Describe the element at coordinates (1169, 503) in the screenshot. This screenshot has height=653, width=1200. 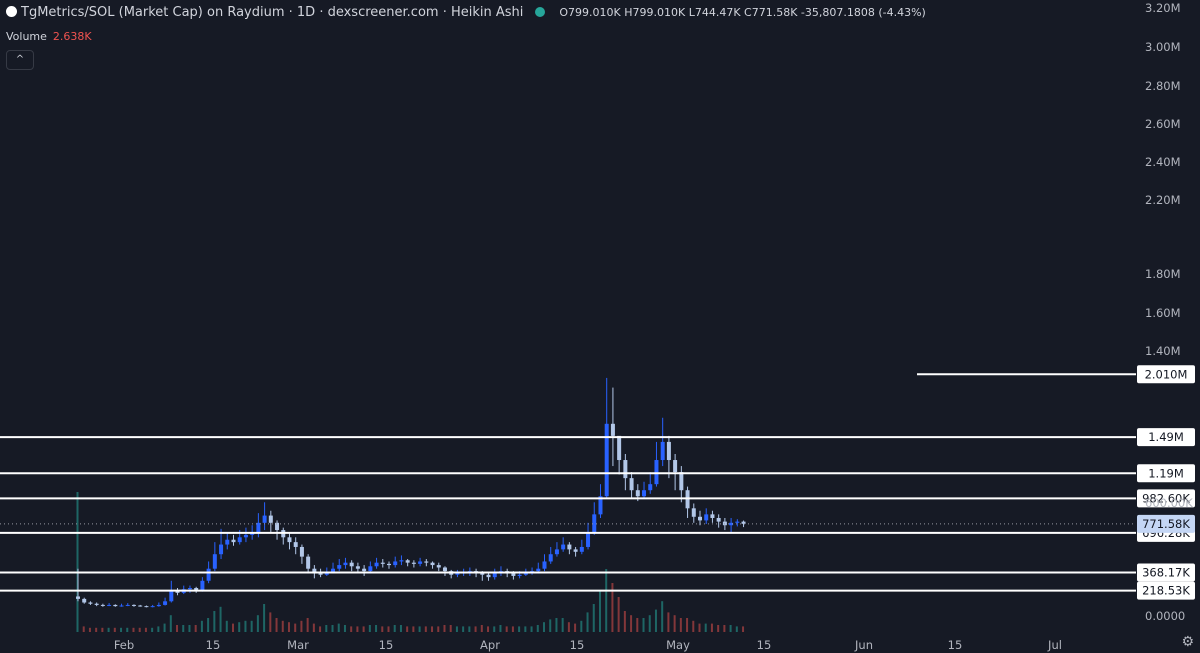
I see `price-axis-tick: 600.00K` at that location.